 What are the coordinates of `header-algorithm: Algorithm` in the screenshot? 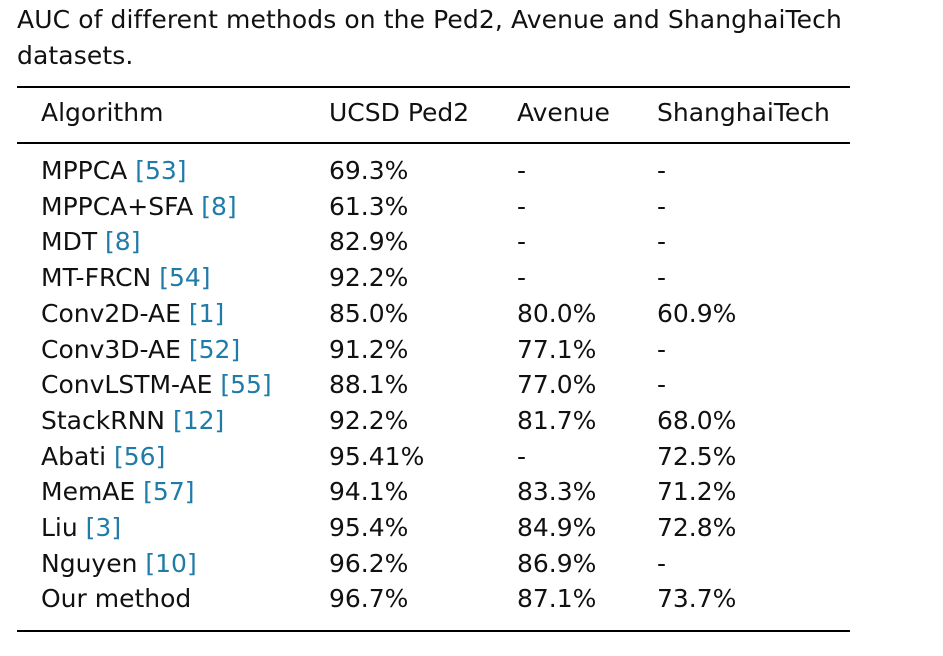 It's located at (102, 112).